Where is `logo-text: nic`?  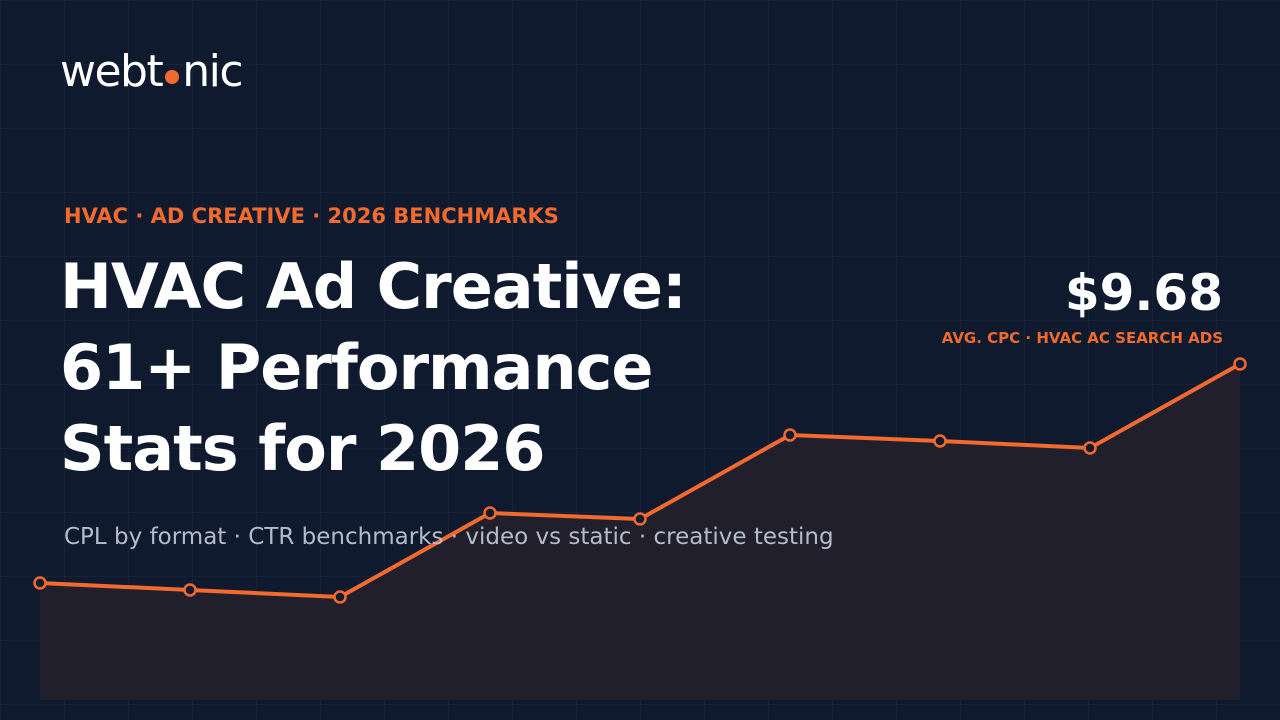 logo-text: nic is located at coordinates (212, 71).